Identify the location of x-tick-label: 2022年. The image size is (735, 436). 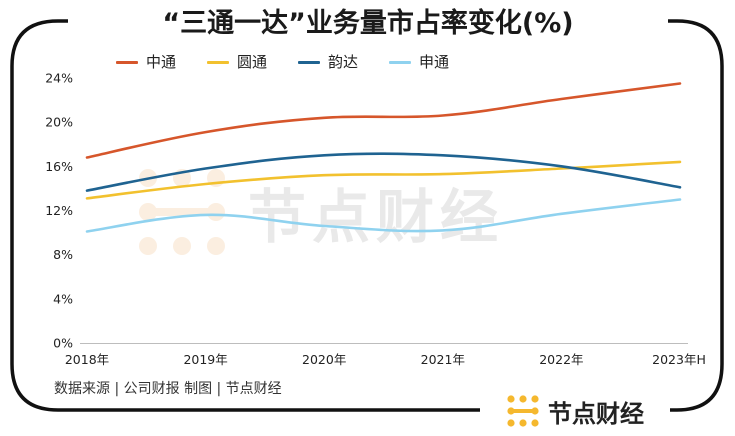
(561, 359).